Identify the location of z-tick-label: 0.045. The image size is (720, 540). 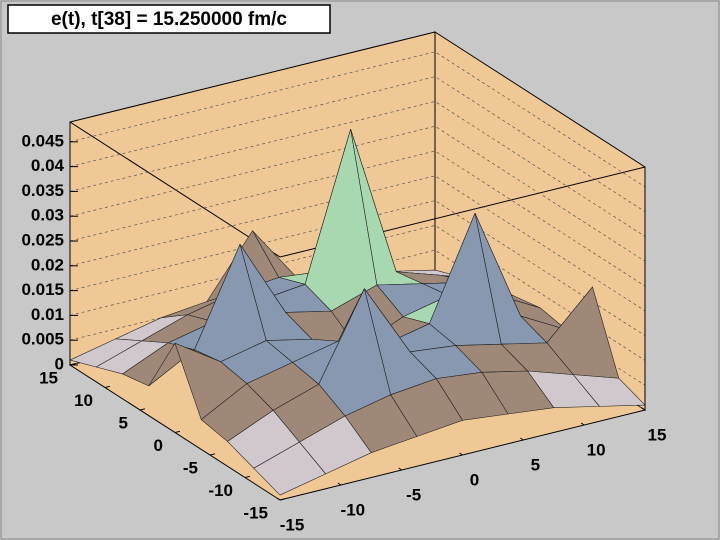
(42, 140).